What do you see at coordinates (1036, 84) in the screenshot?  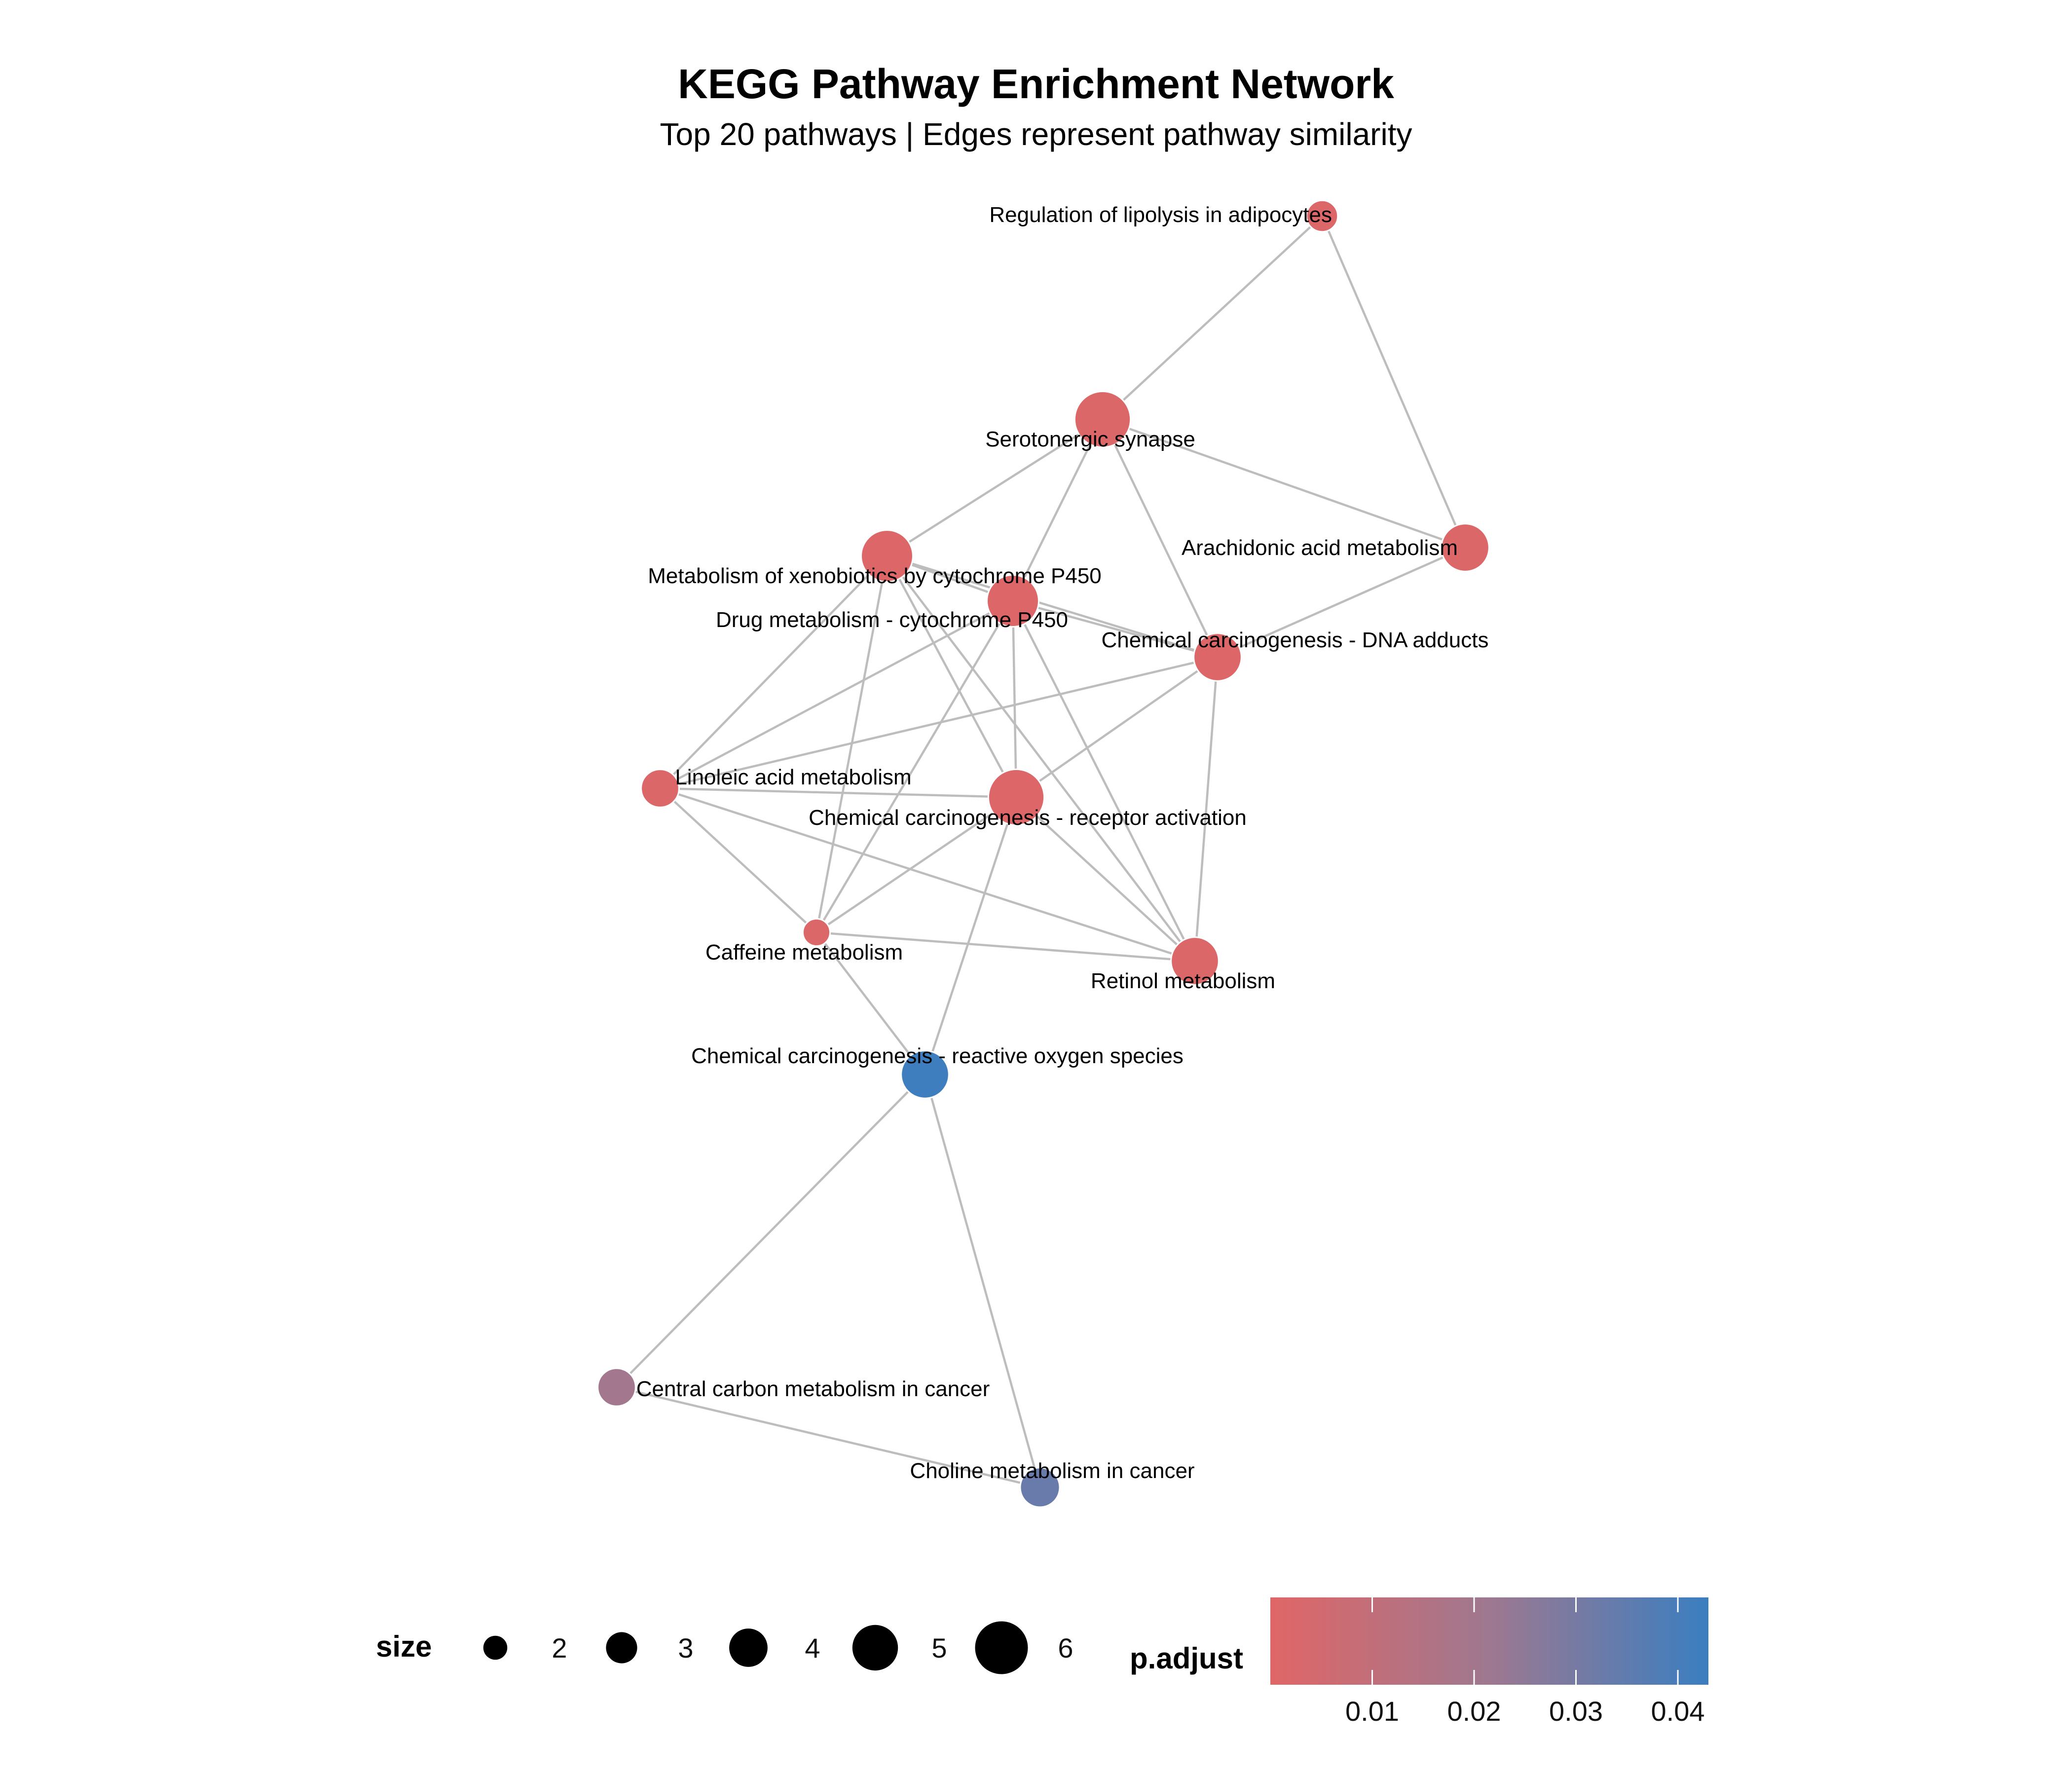 I see `chart-title: KEGG Pathway Enrichment Network` at bounding box center [1036, 84].